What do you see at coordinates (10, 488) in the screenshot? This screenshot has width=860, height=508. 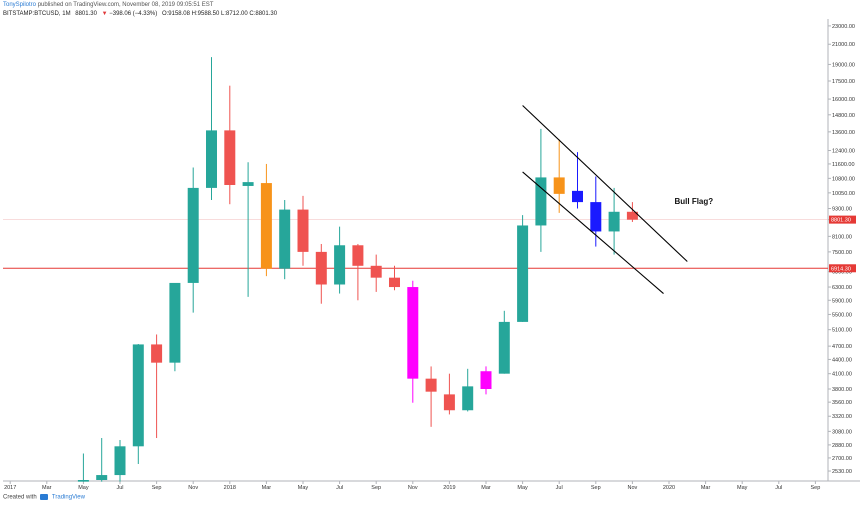 I see `x-tick-label: 2017` at bounding box center [10, 488].